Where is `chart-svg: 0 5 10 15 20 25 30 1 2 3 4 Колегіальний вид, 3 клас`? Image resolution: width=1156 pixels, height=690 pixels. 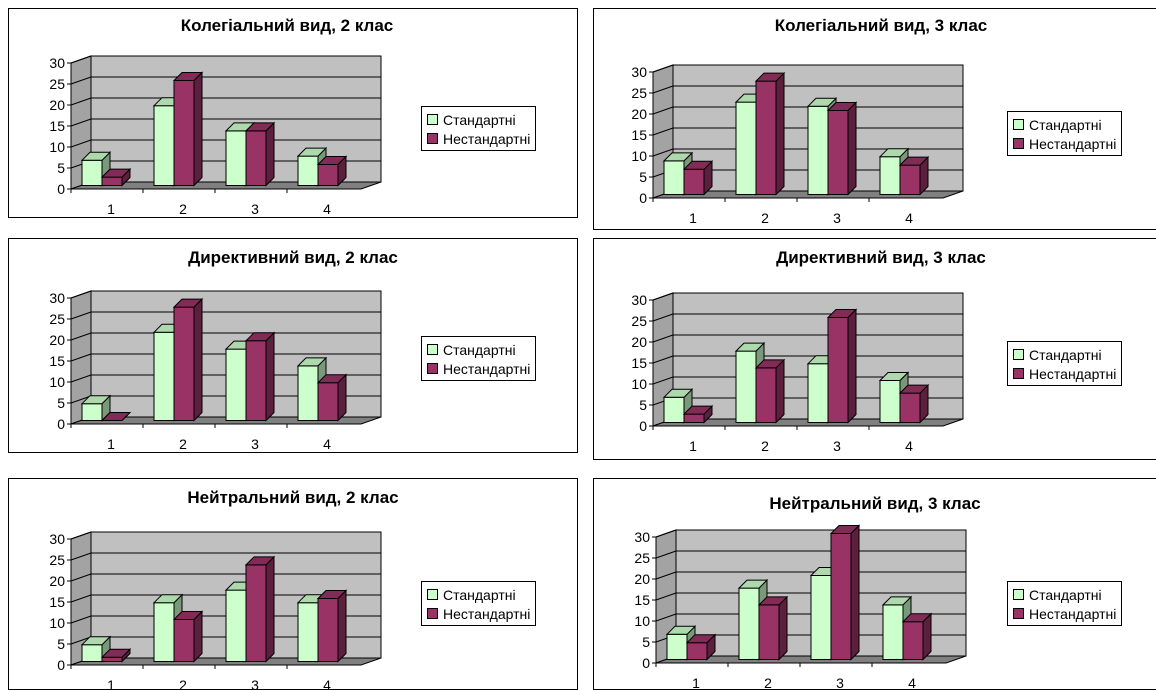
chart-svg: 0 5 10 15 20 25 30 1 2 3 4 Колегіальний вид, 3 клас is located at coordinates (809, 121).